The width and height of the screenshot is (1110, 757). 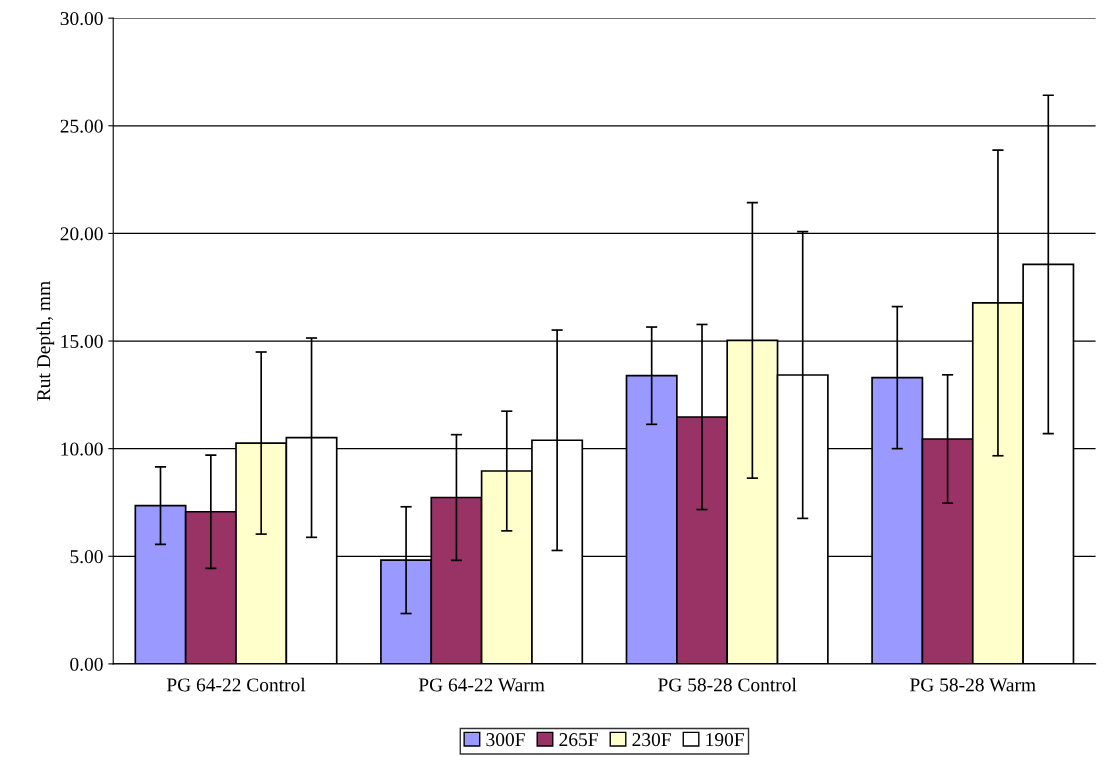 I want to click on x-tick-label: PG 58-28 Control, so click(x=727, y=684).